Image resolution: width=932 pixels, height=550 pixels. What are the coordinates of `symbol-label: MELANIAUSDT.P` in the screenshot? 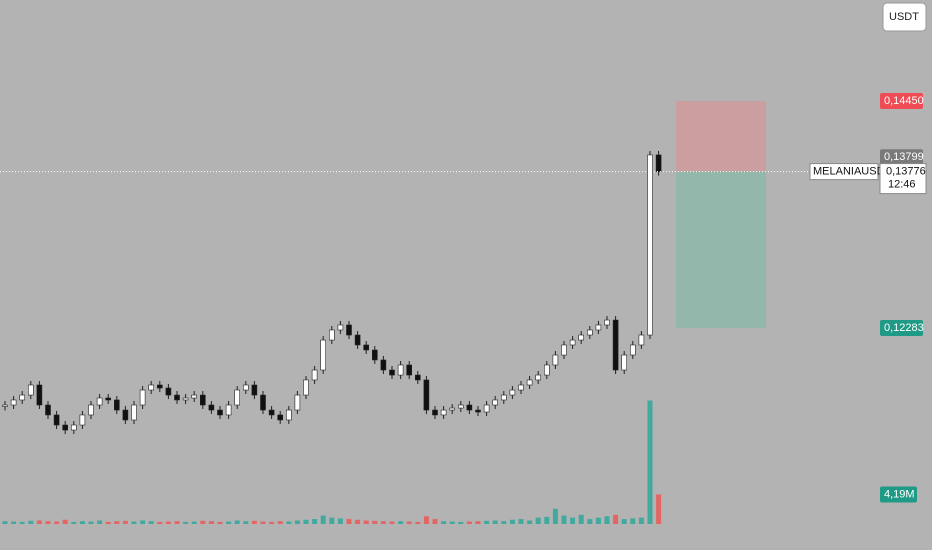 It's located at (856, 172).